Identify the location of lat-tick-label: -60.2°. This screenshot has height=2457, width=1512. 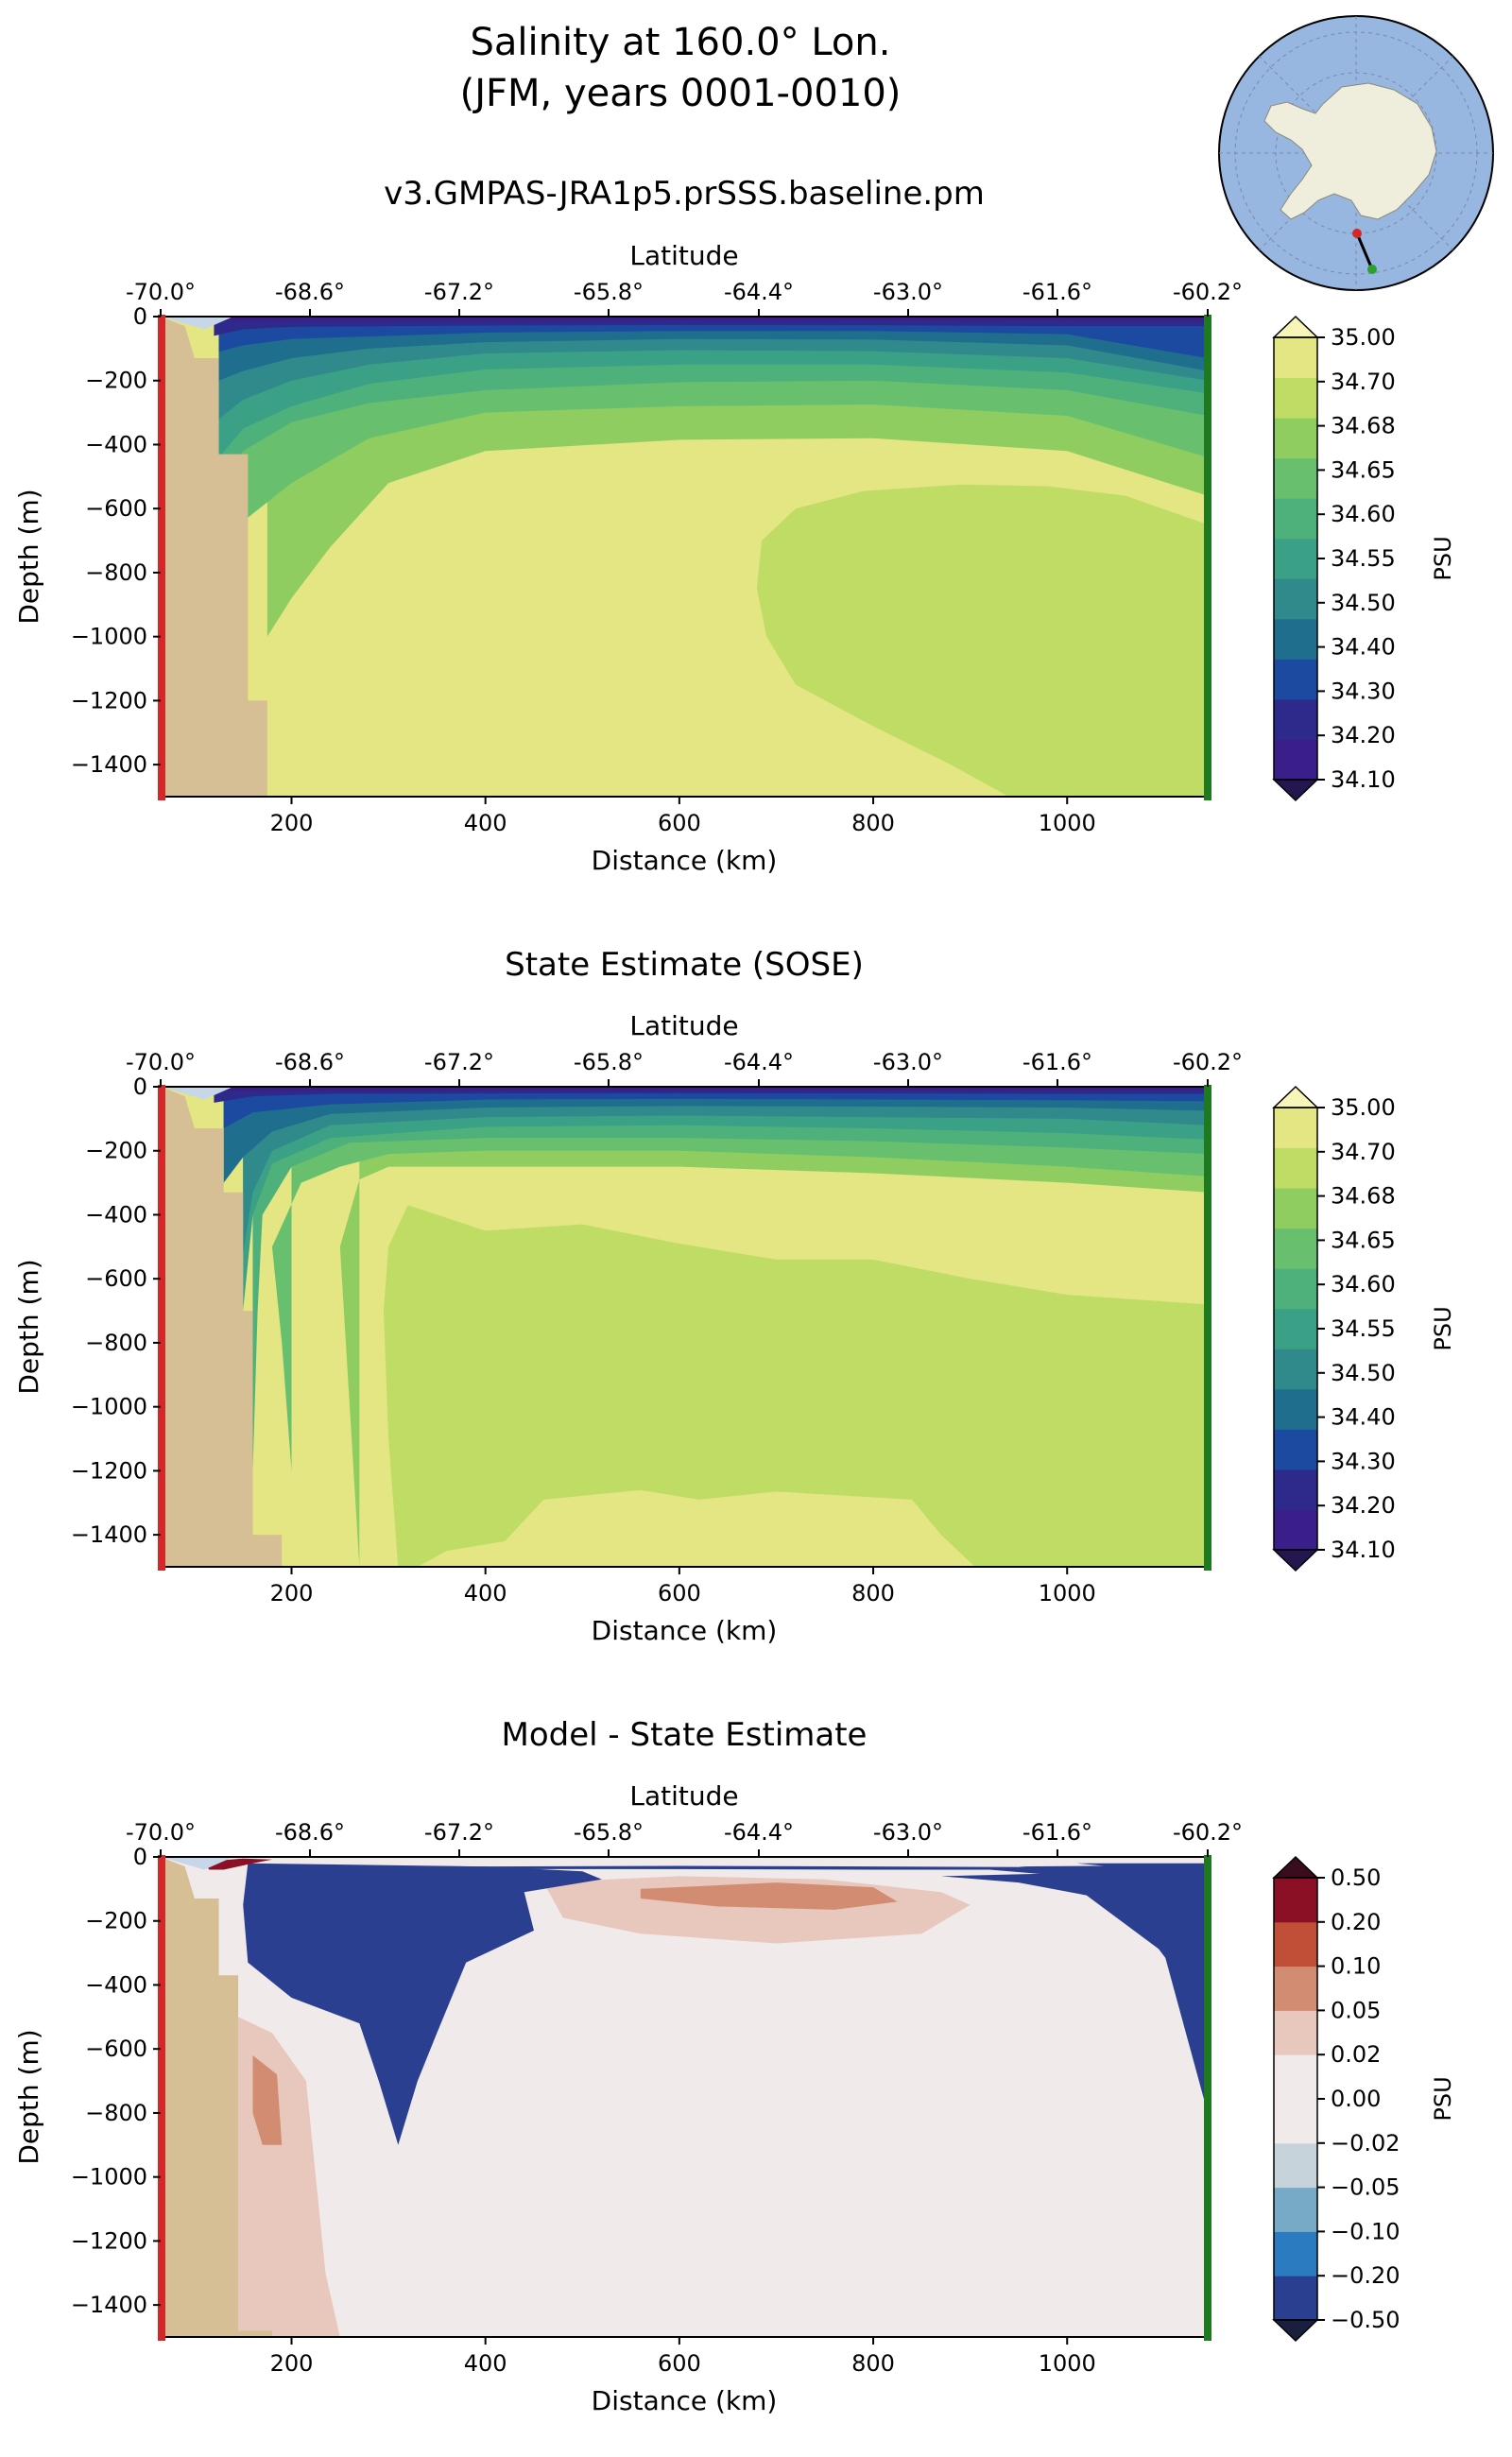
(1208, 1062).